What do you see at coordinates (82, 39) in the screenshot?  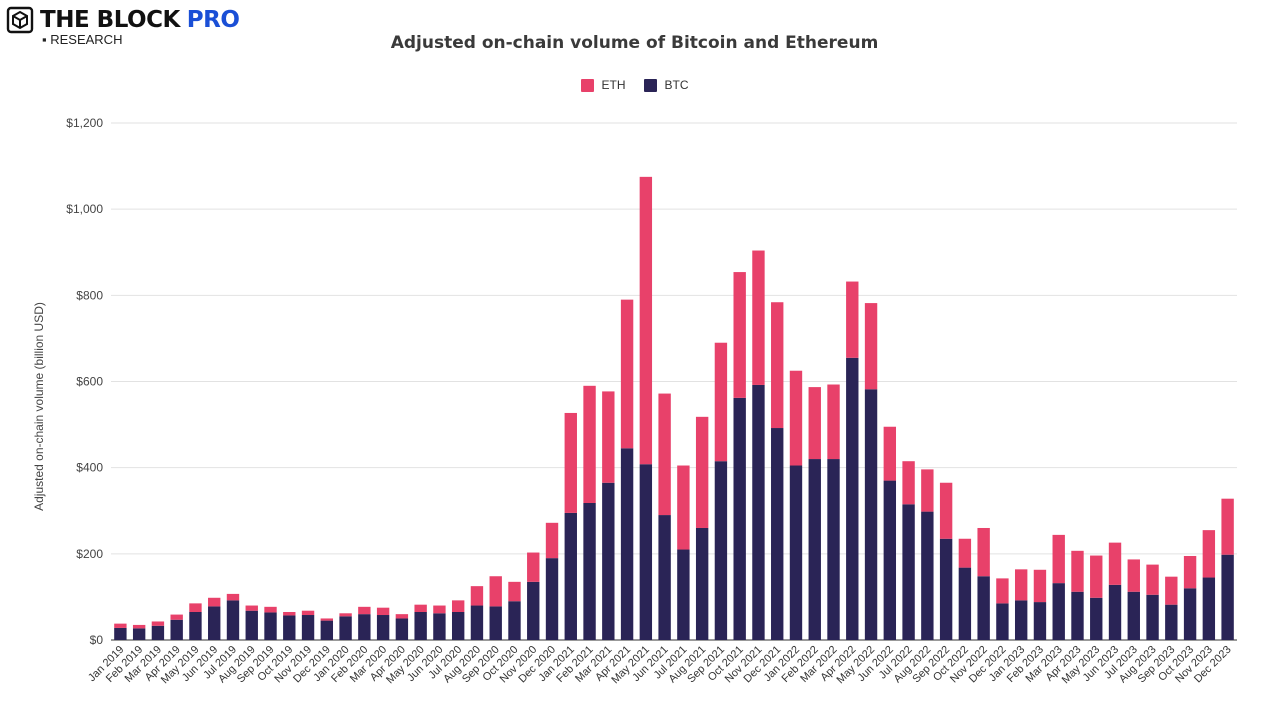 I see `brand-sub: ▪ RESEARCH` at bounding box center [82, 39].